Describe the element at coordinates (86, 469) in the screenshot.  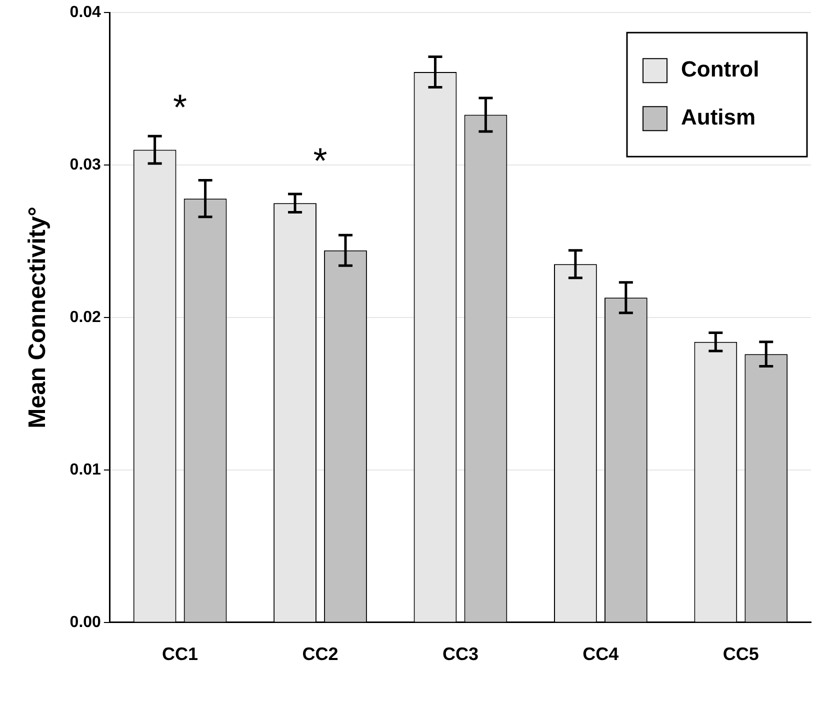
I see `y-tick-label: 0.01` at that location.